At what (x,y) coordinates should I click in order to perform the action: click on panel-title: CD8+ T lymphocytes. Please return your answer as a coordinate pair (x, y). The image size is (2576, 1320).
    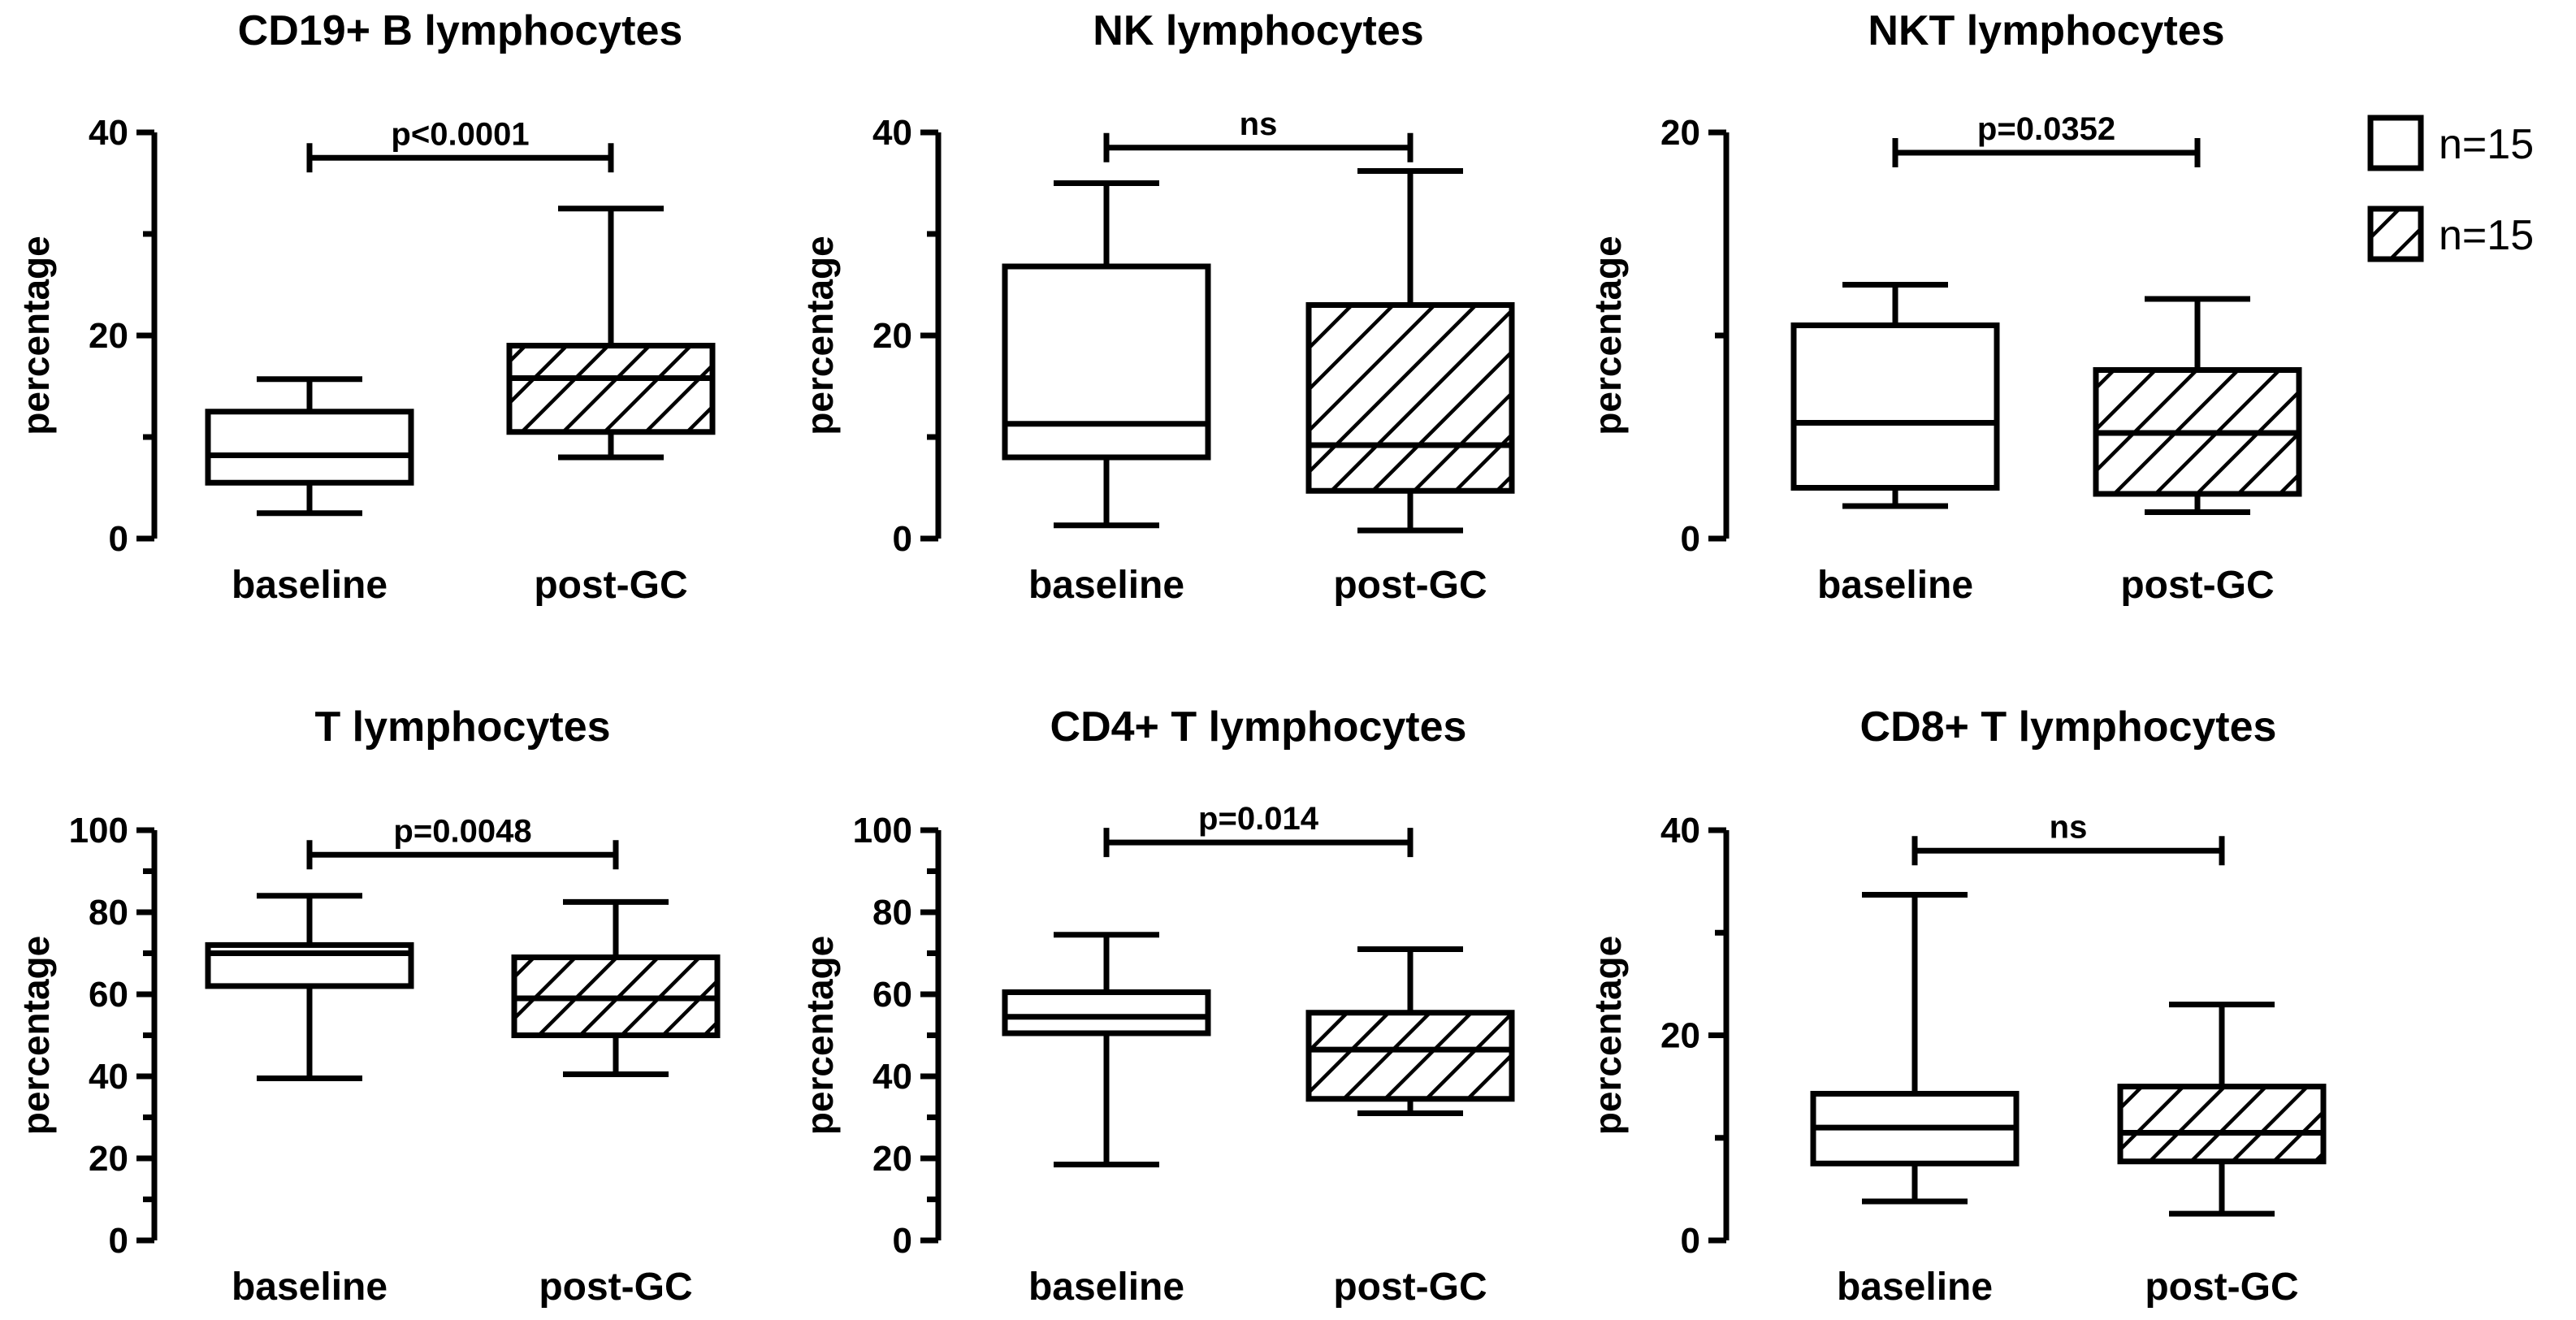
    Looking at the image, I should click on (2068, 727).